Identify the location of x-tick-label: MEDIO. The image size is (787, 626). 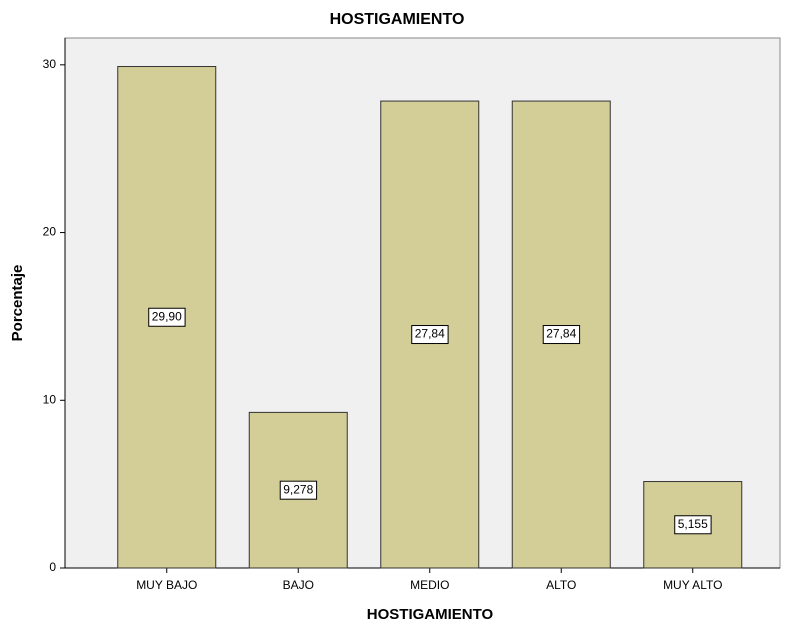
(429, 585).